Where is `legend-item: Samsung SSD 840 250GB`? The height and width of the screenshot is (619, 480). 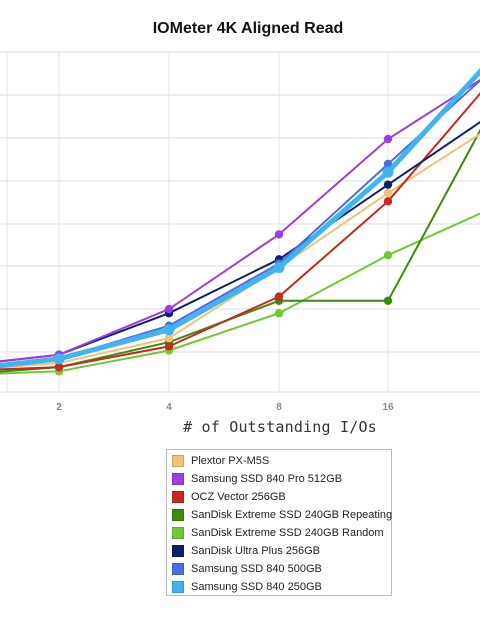 legend-item: Samsung SSD 840 250GB is located at coordinates (281, 587).